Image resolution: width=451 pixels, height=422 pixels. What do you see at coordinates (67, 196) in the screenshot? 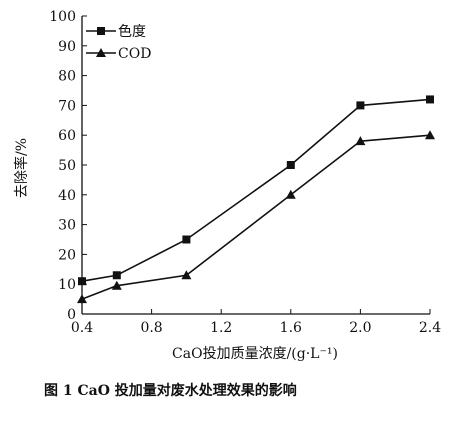
I see `y-tick-label: 40` at bounding box center [67, 196].